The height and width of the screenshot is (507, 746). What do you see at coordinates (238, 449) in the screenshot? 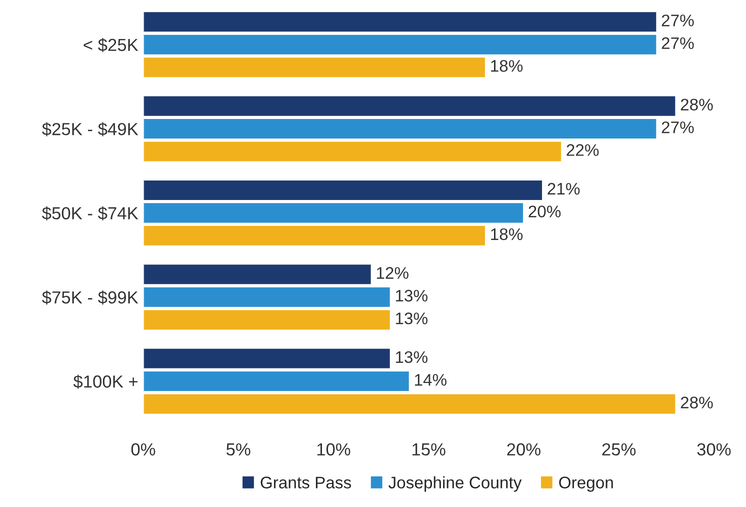
I see `x-tick-label: 5%` at bounding box center [238, 449].